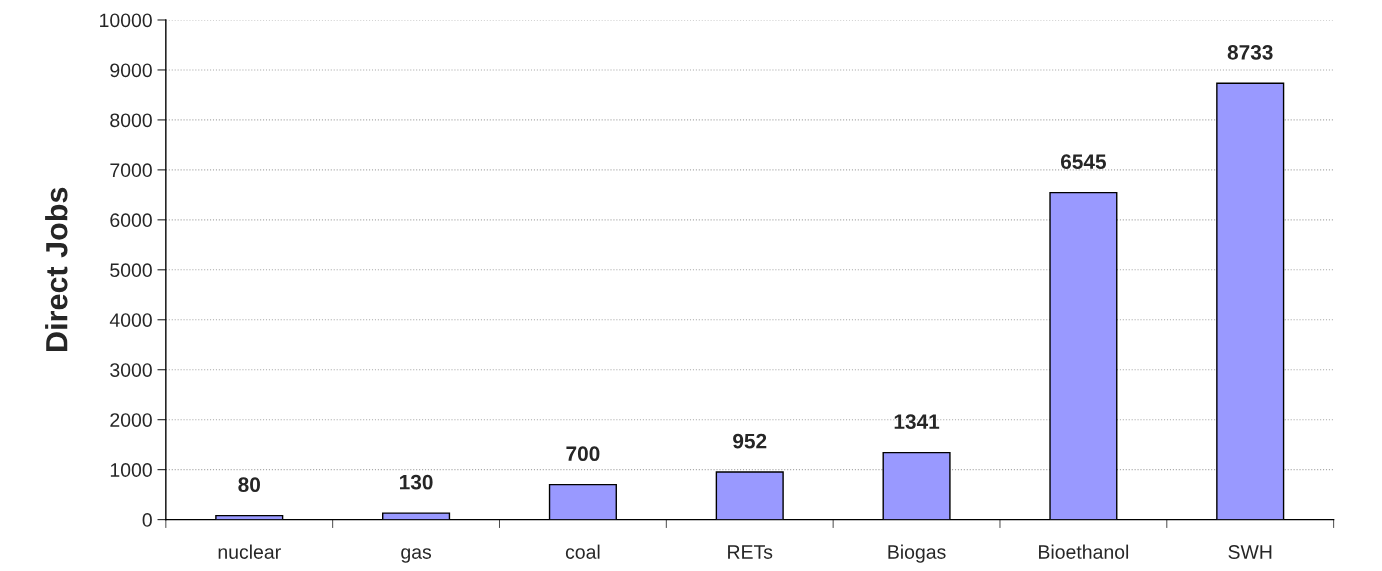 This screenshot has width=1382, height=571. Describe the element at coordinates (56, 269) in the screenshot. I see `y-axis-title: Direct Jobs` at that location.